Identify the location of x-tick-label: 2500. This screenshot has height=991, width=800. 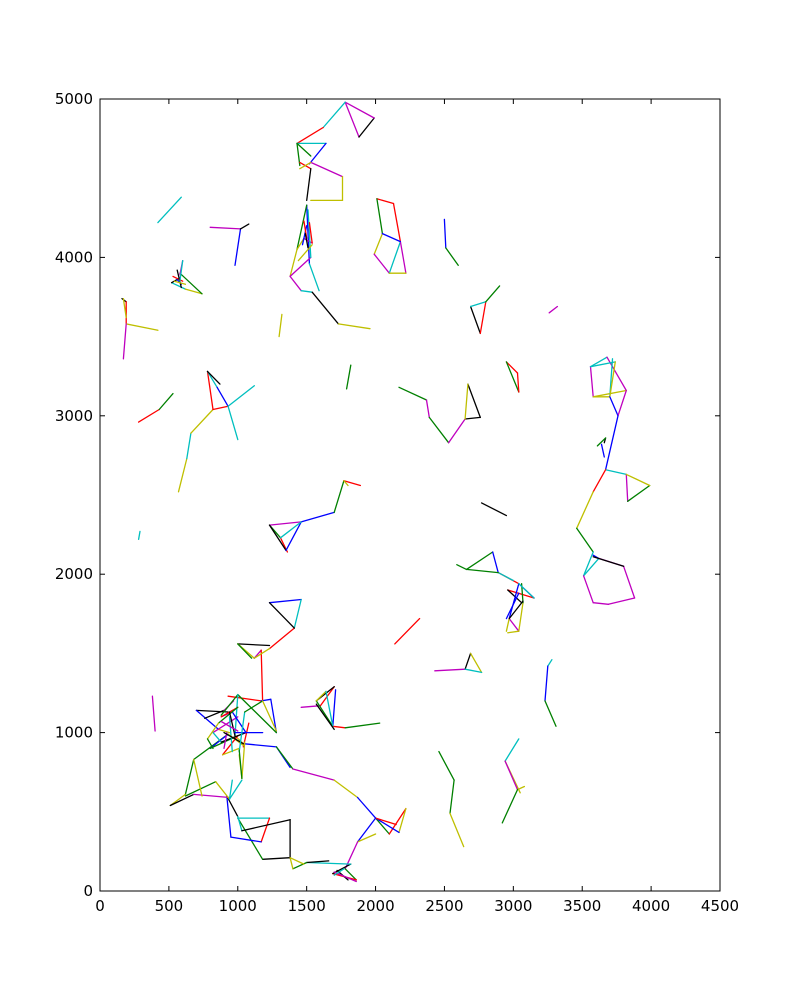
(444, 906).